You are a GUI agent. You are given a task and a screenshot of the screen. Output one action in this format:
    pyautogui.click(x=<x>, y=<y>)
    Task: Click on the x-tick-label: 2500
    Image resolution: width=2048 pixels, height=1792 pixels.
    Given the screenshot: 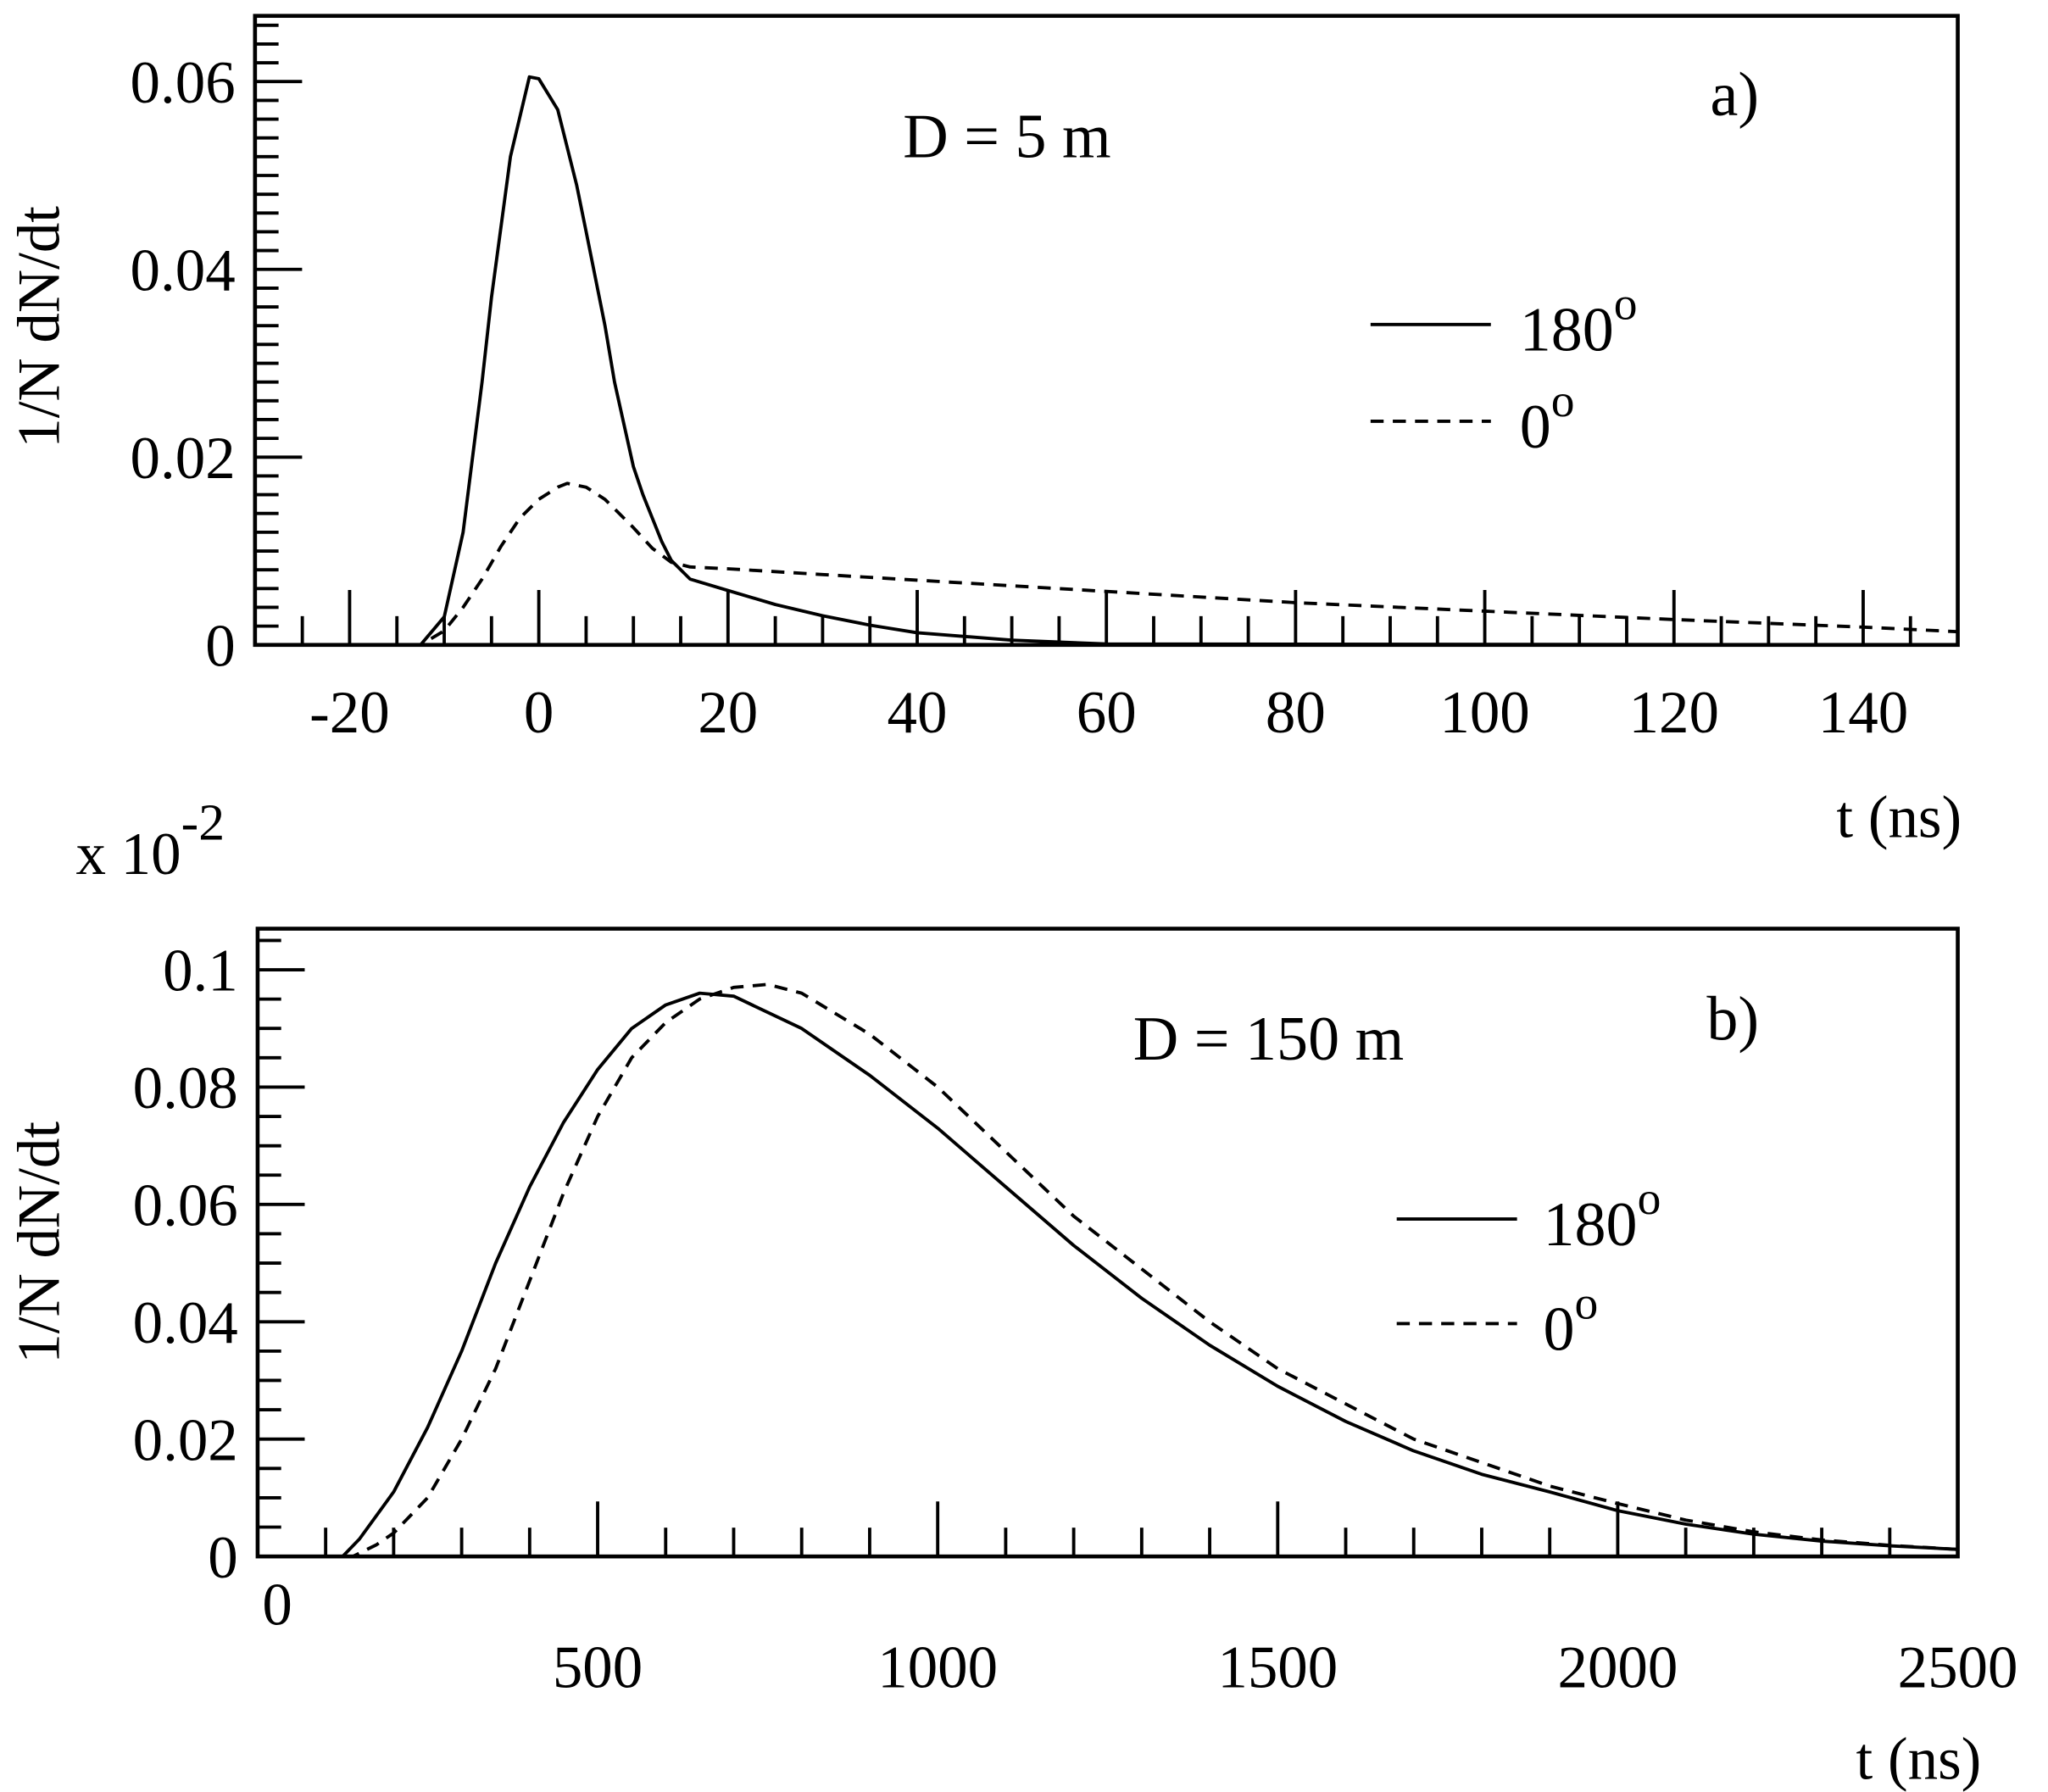 What is the action you would take?
    pyautogui.click(x=1958, y=1667)
    